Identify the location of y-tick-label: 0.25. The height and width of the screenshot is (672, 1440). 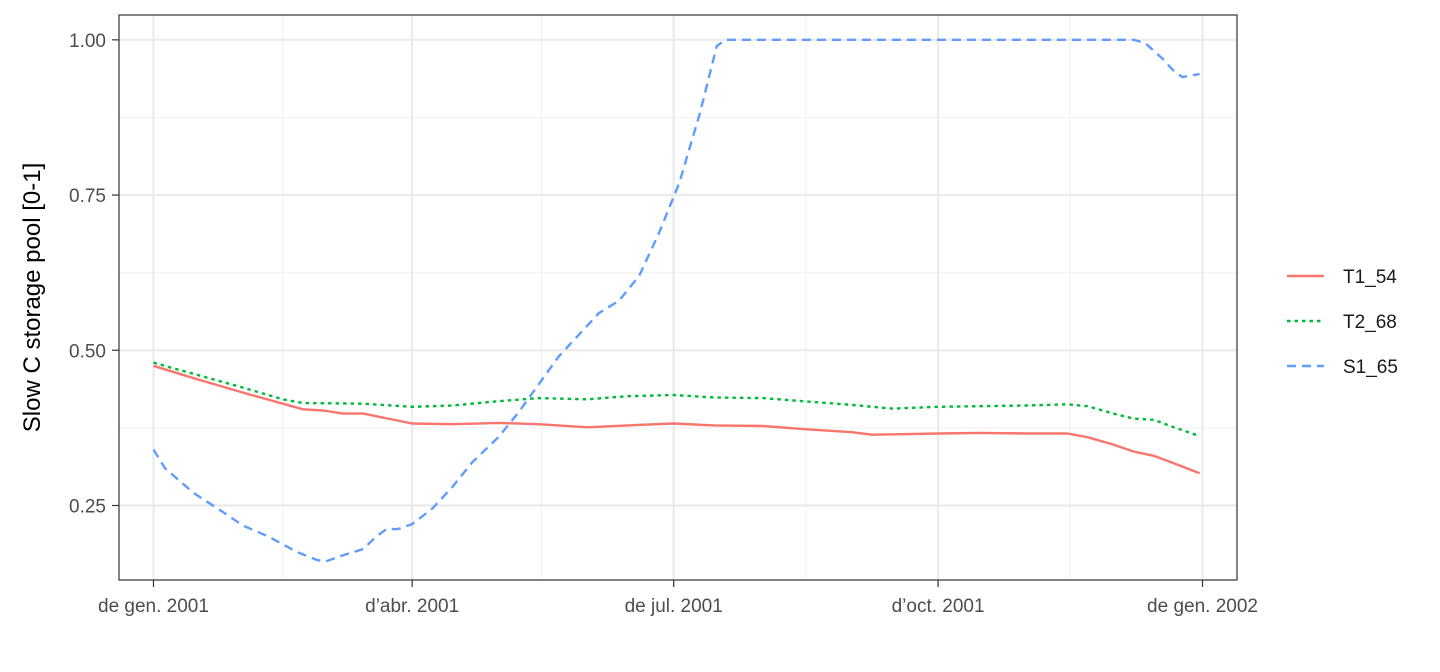
(87, 506).